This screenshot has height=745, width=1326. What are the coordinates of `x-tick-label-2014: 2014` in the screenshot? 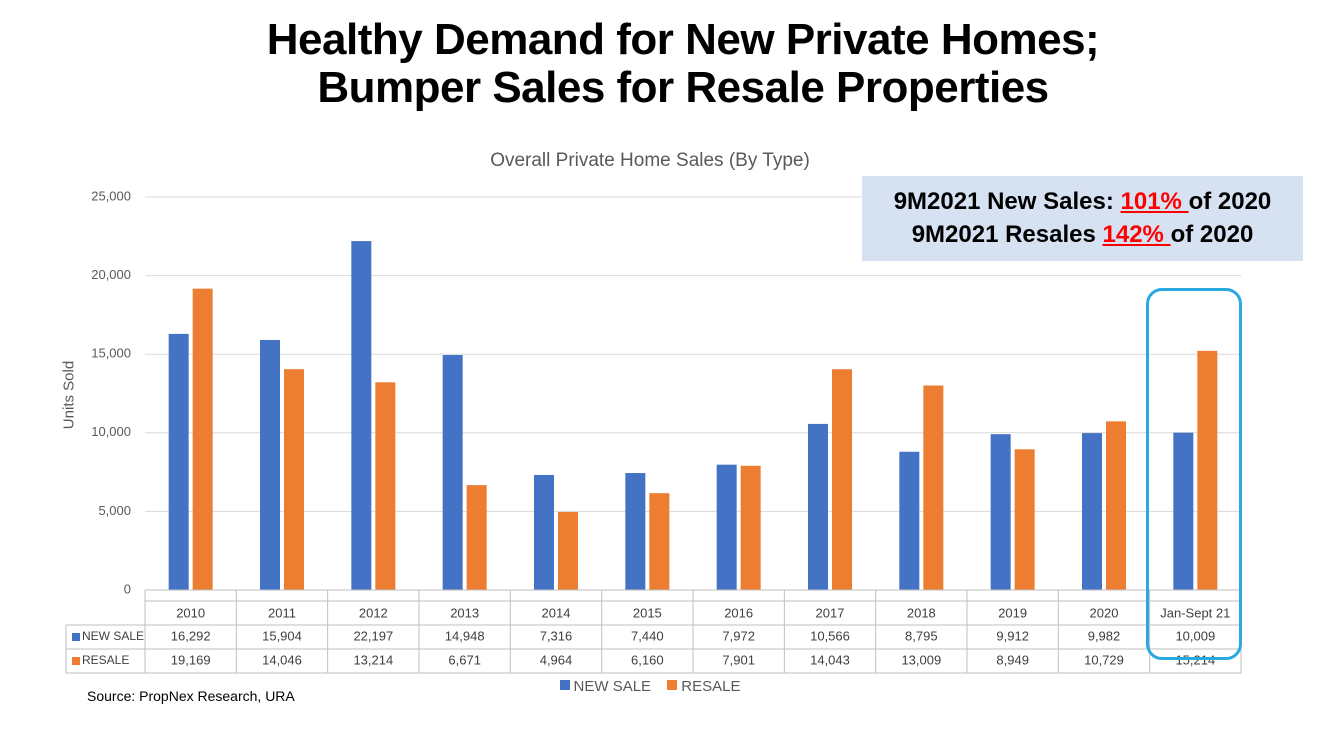 It's located at (556, 612).